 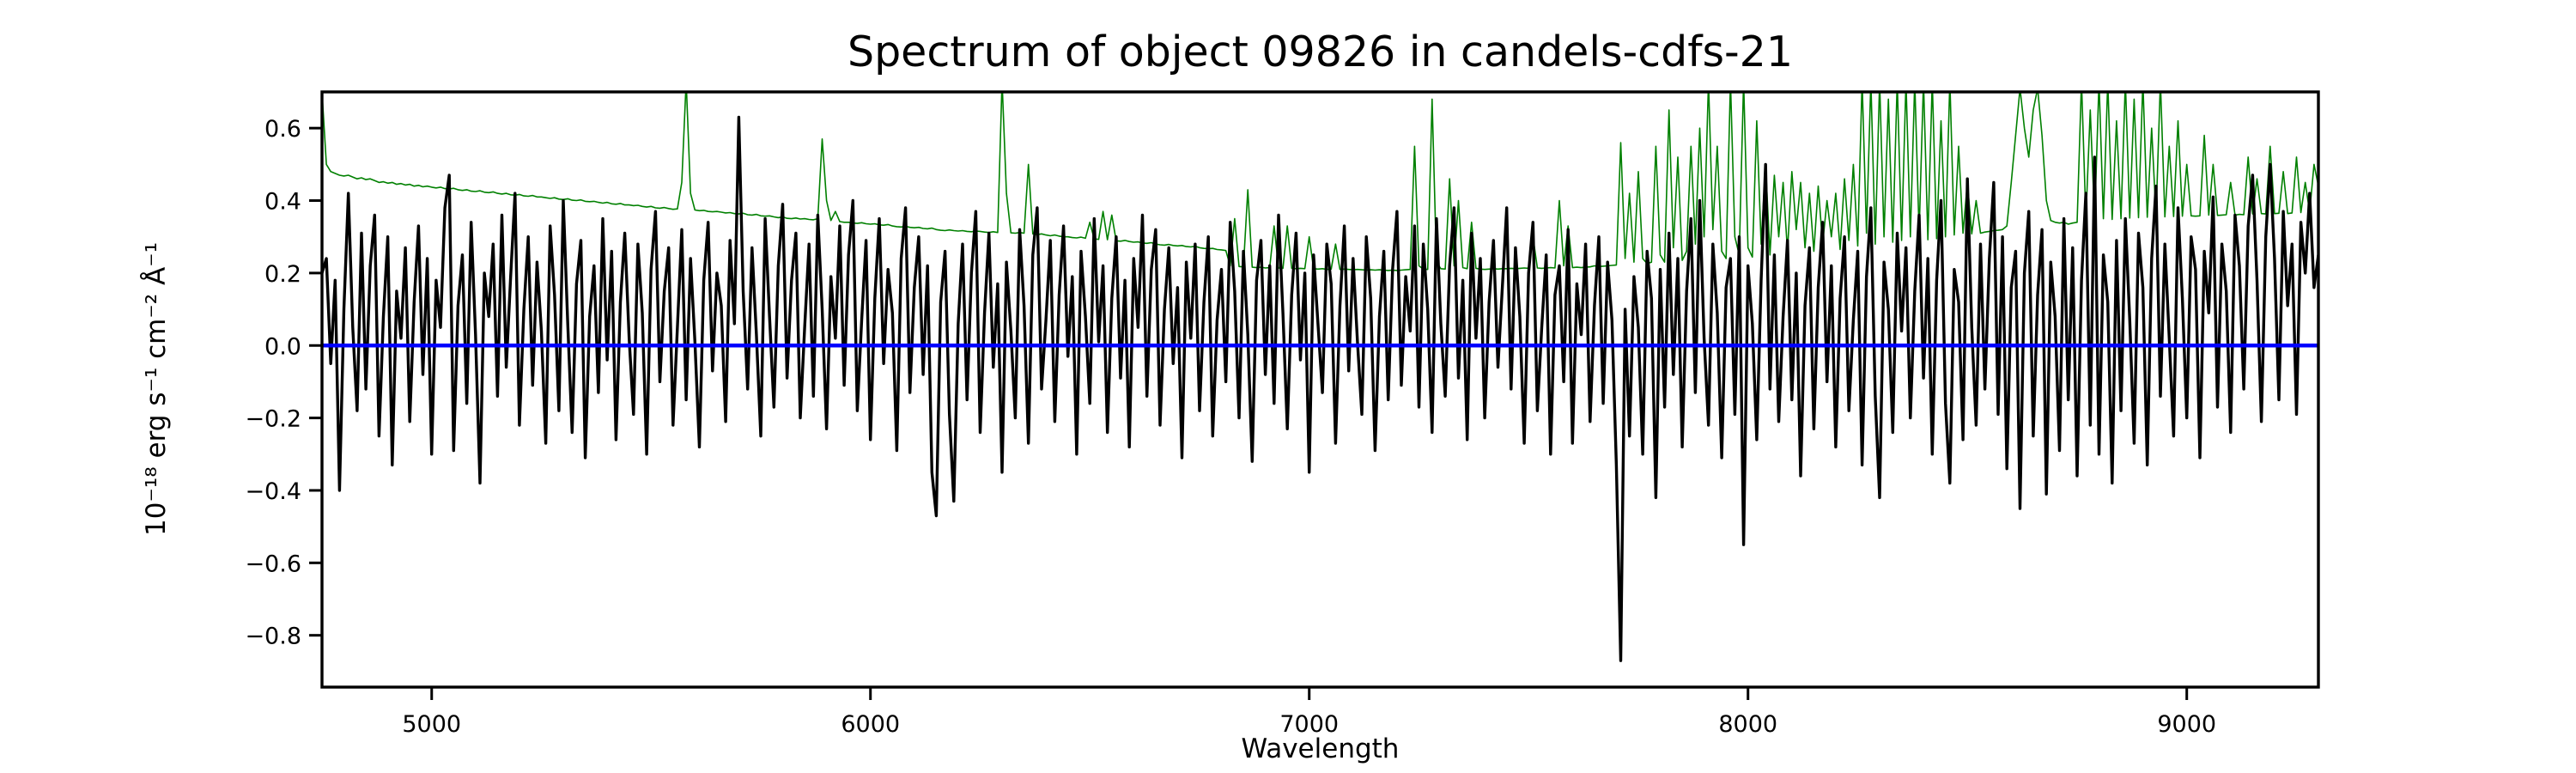 I want to click on x-tick-label: 8000, so click(x=1748, y=724).